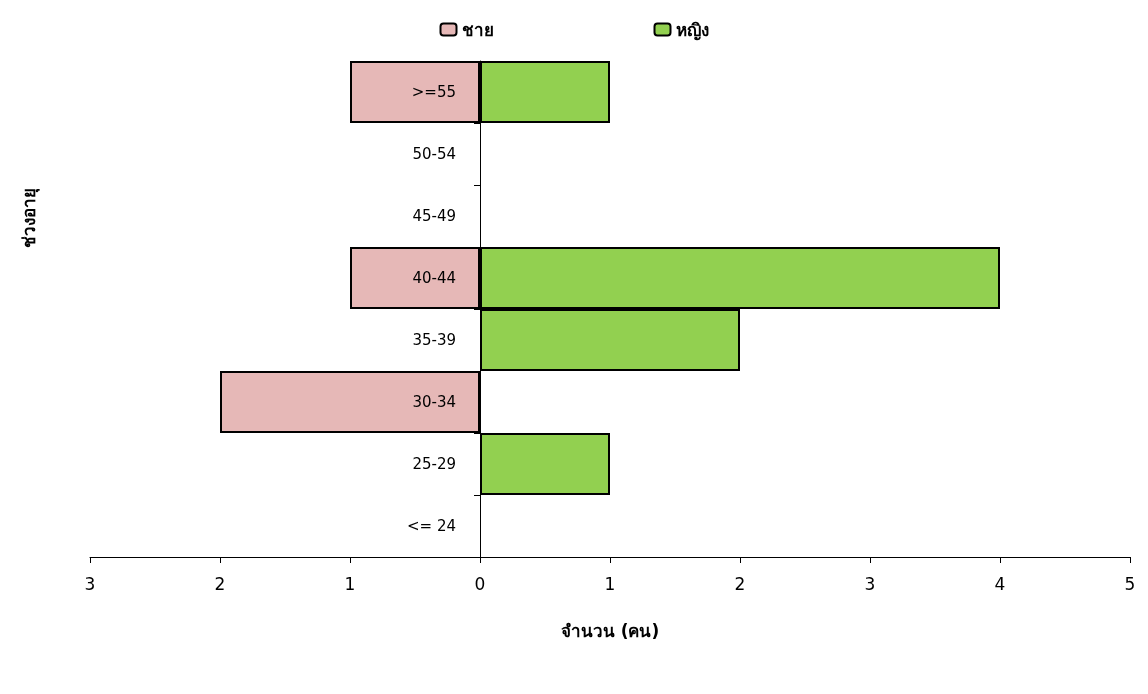 The image size is (1148, 694). I want to click on x-tick-label: 5, so click(1130, 583).